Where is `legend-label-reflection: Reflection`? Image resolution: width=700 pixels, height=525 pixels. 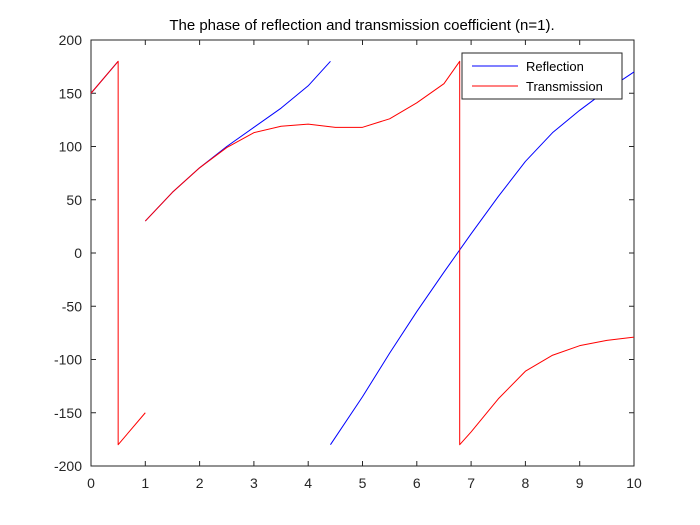
legend-label-reflection: Reflection is located at coordinates (555, 66).